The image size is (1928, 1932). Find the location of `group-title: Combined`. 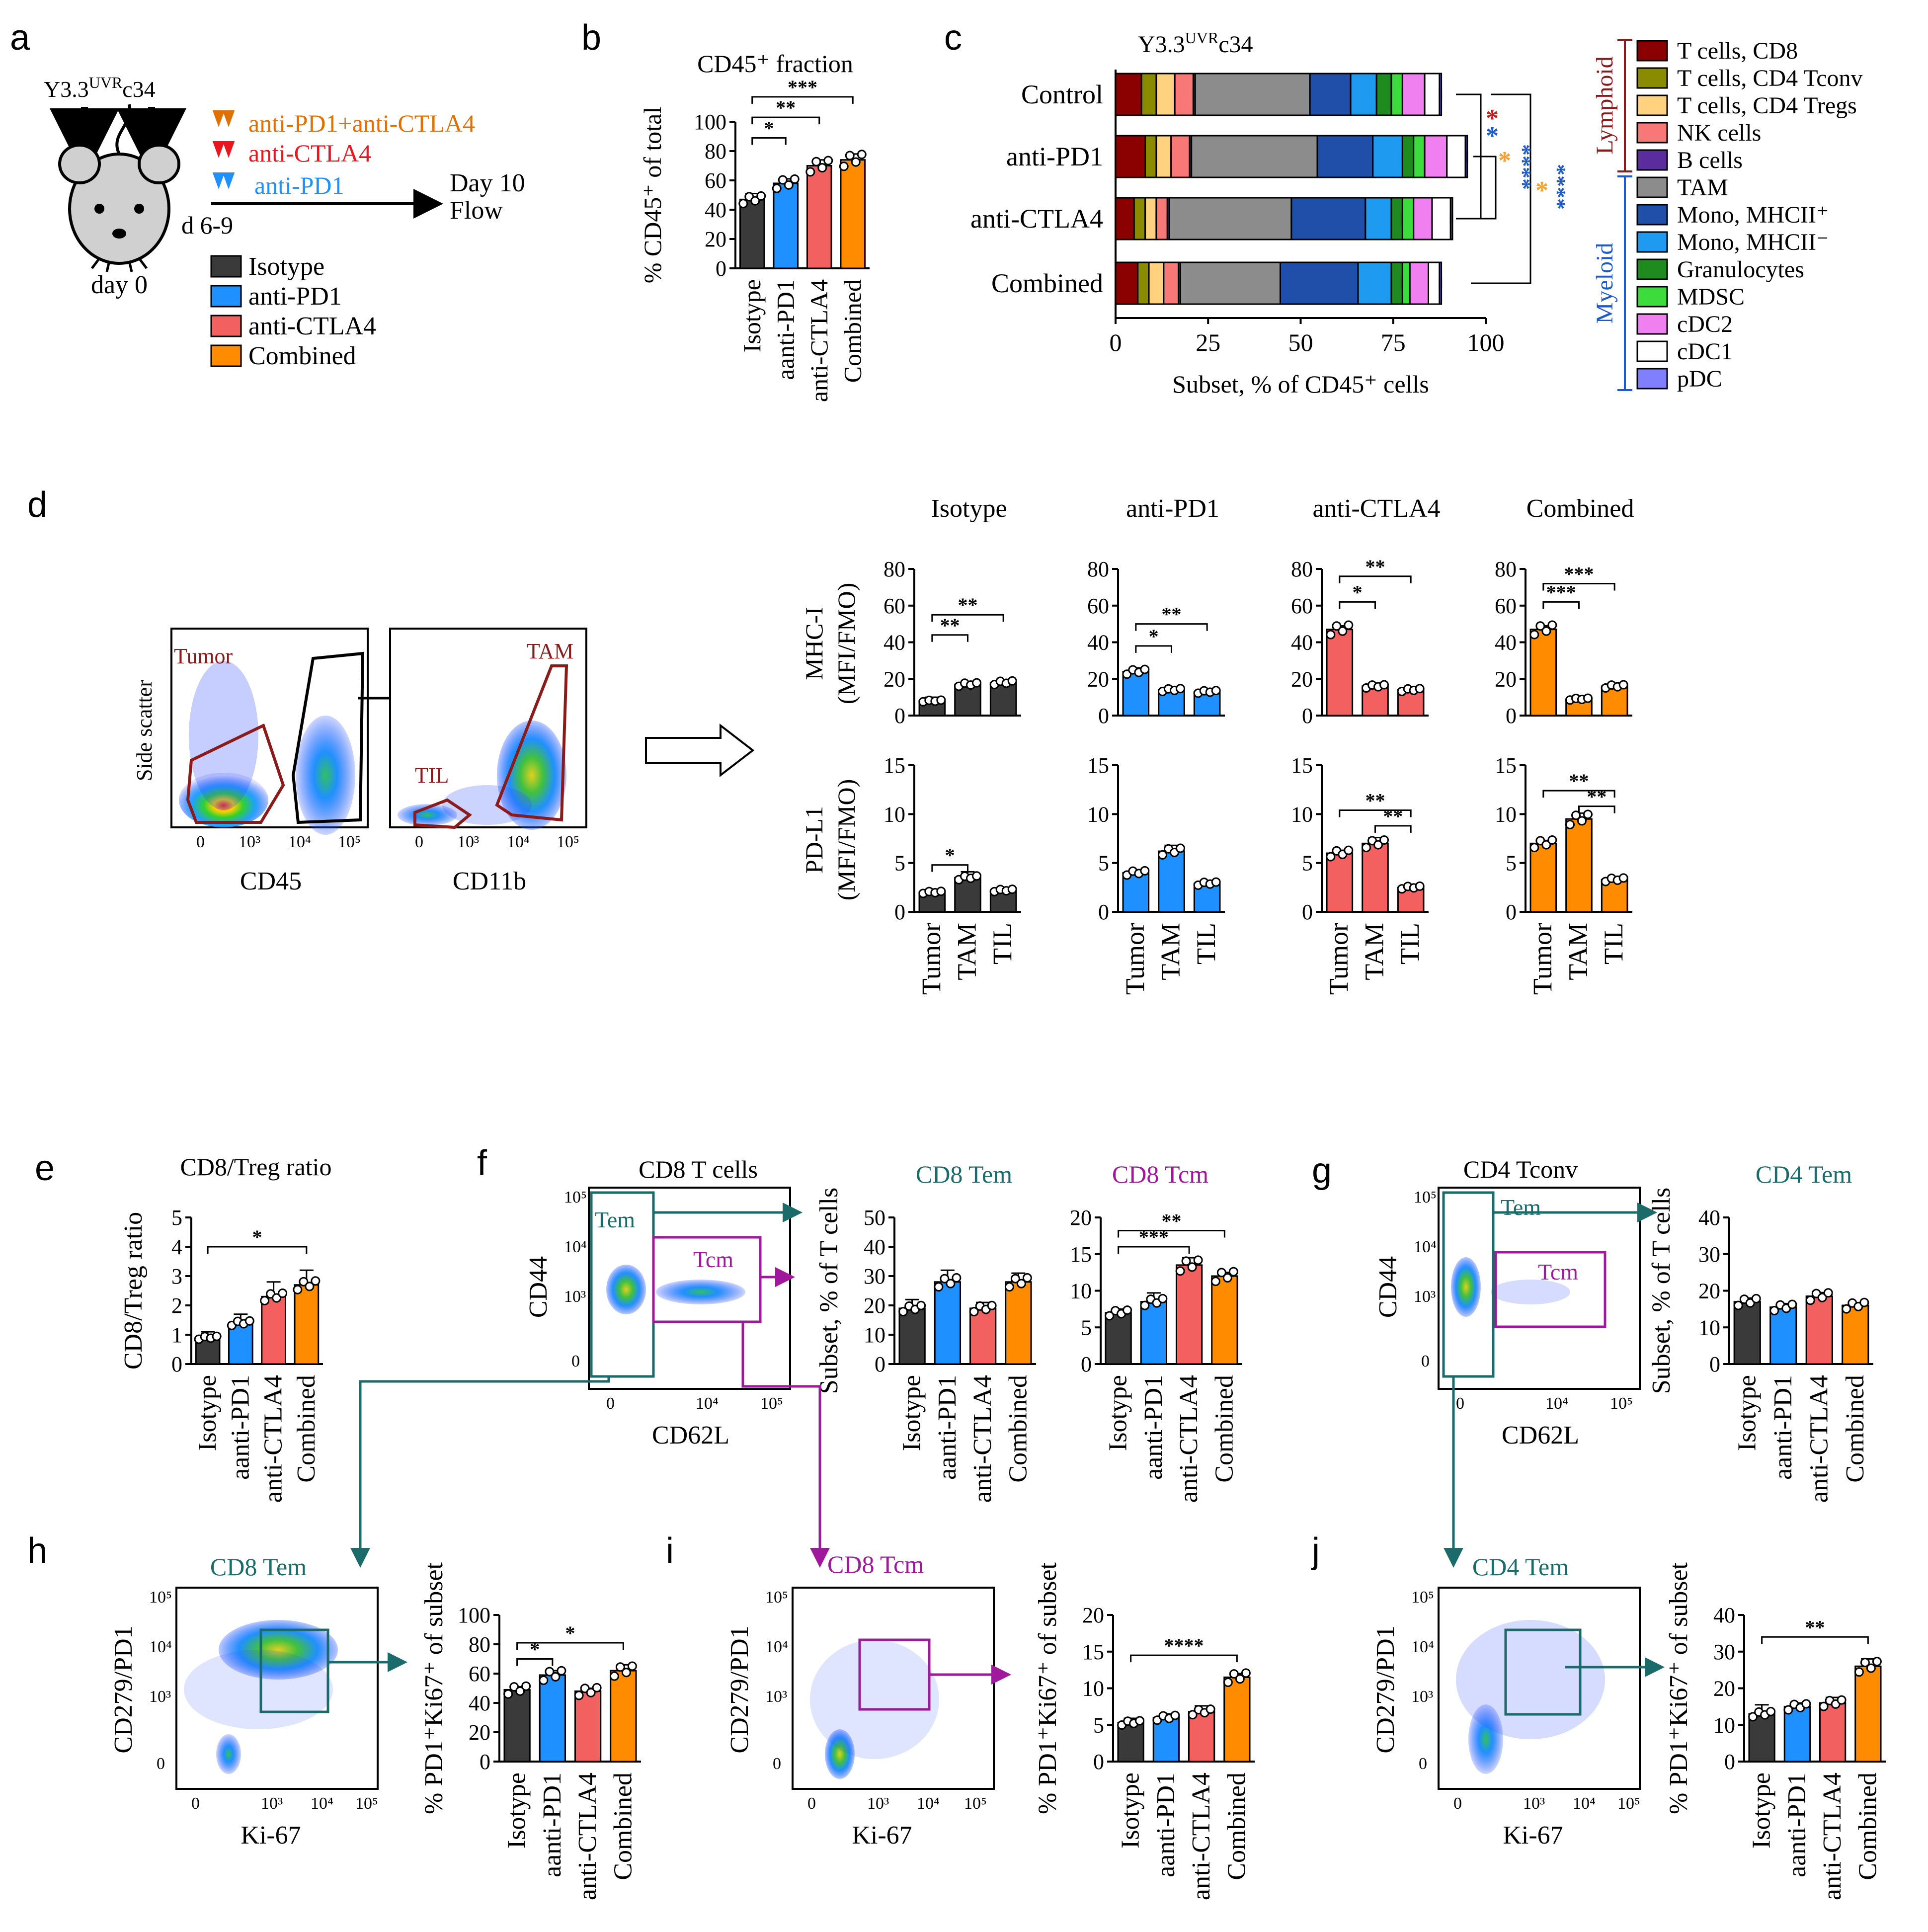

group-title: Combined is located at coordinates (1580, 508).